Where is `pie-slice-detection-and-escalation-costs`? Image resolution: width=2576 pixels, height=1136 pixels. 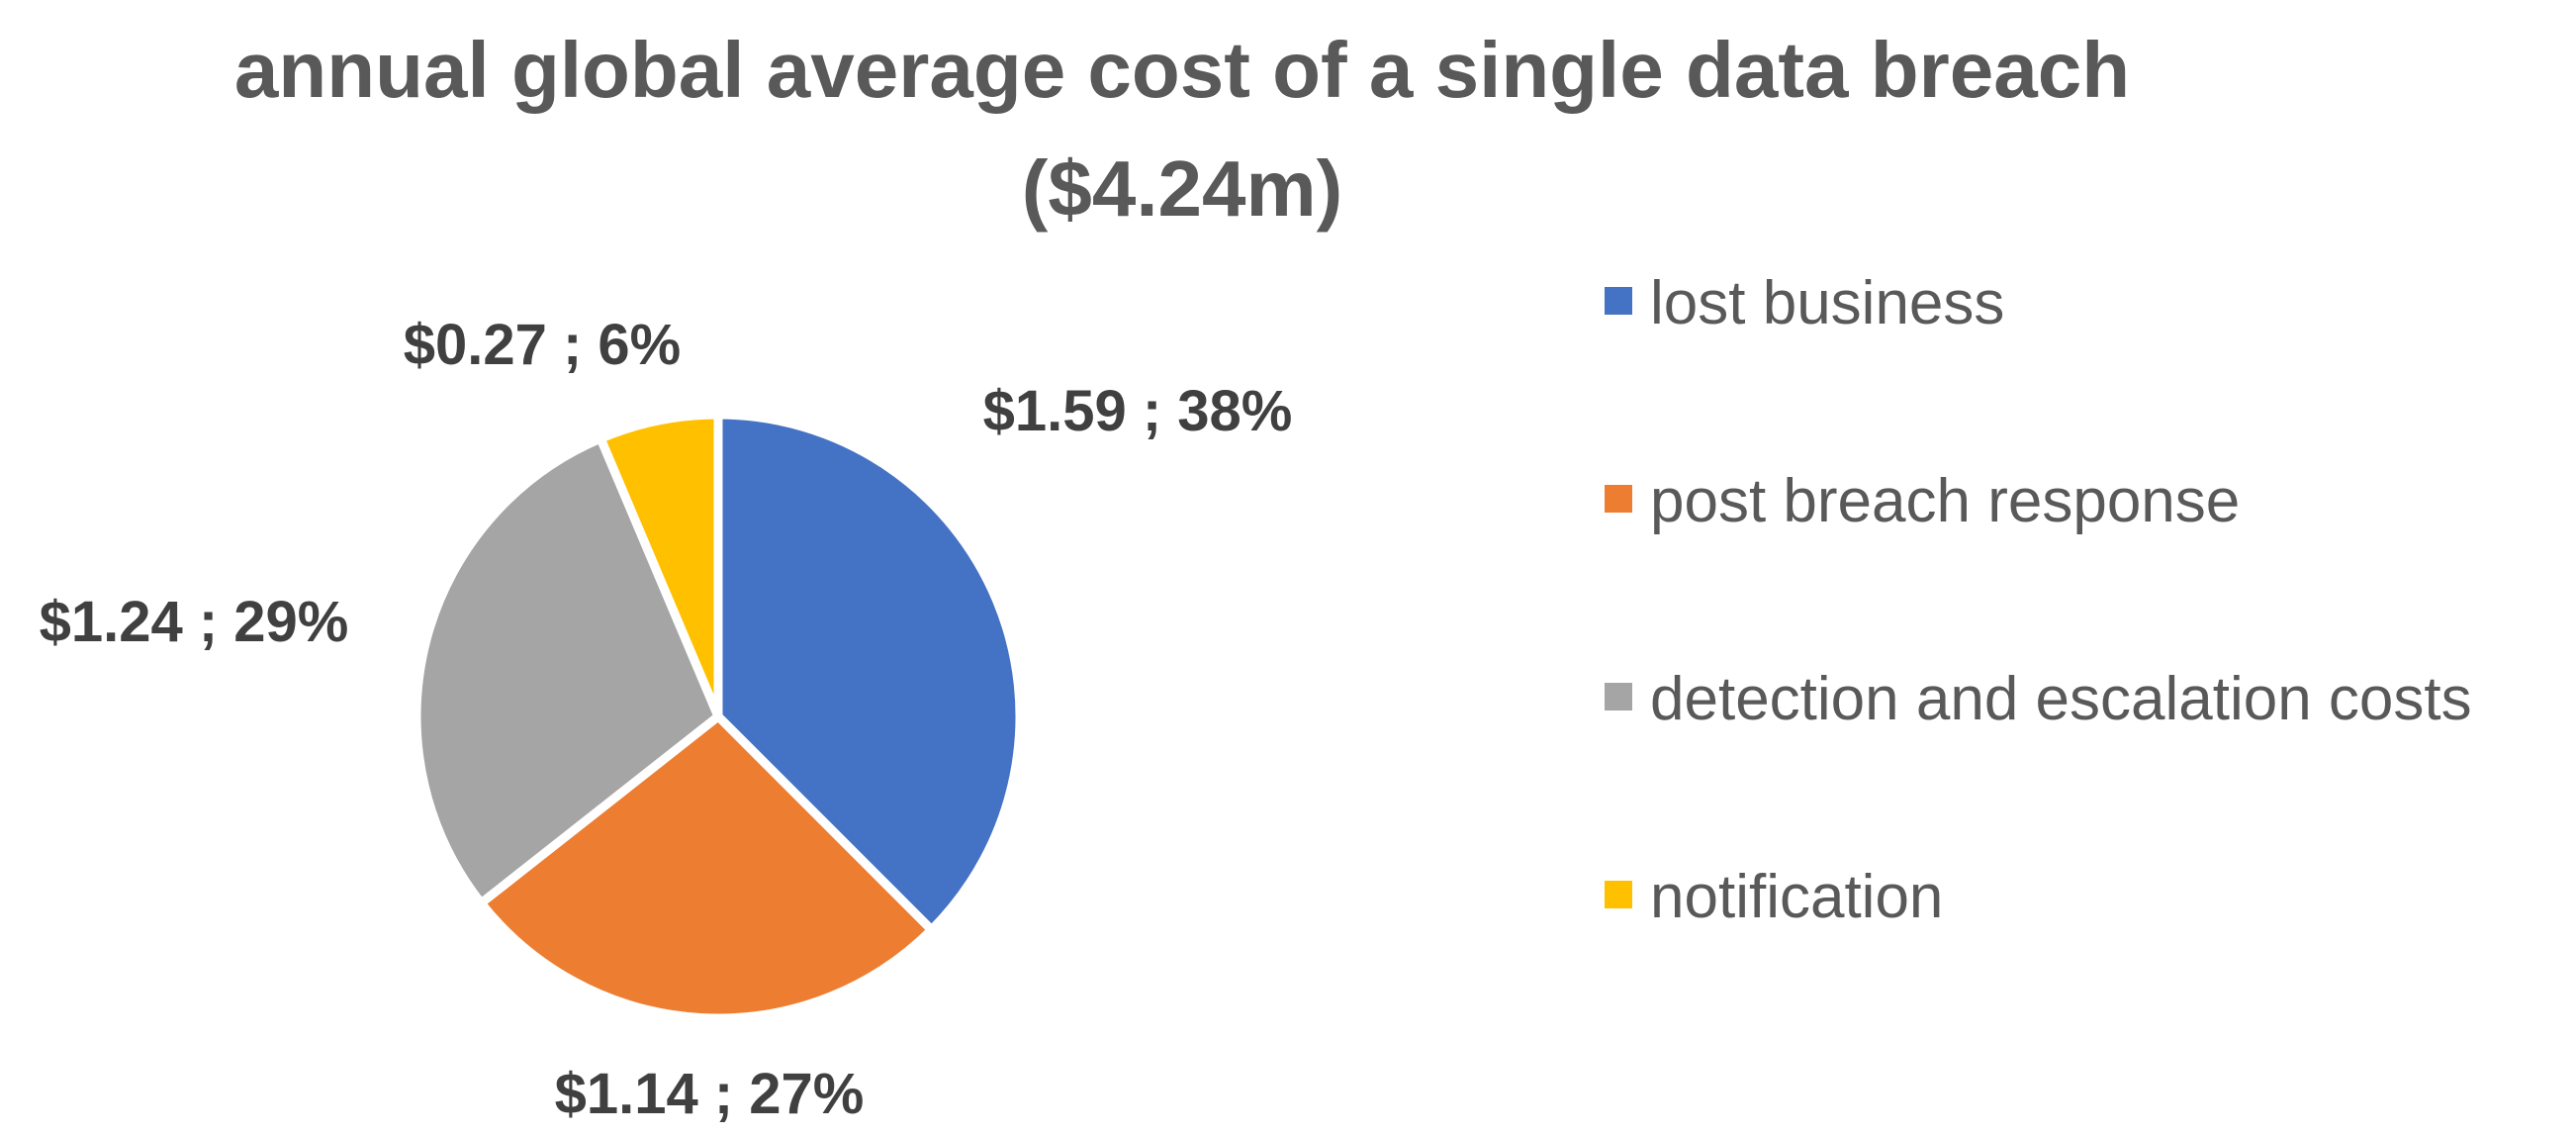 pie-slice-detection-and-escalation-costs is located at coordinates (568, 671).